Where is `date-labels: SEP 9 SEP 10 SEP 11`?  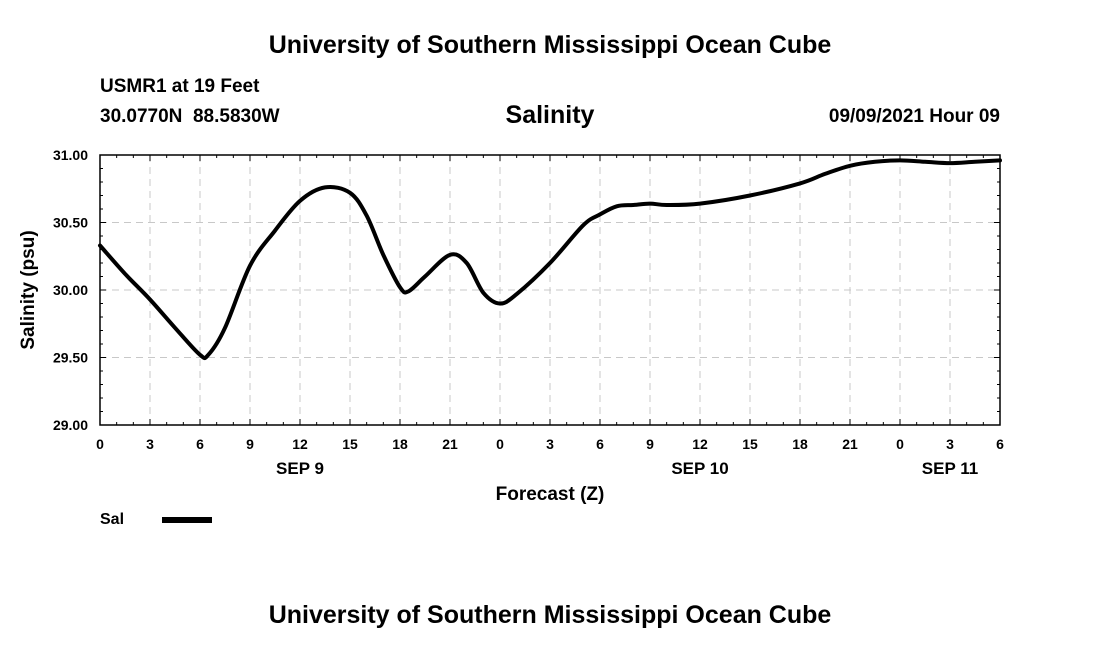 date-labels: SEP 9 SEP 10 SEP 11 is located at coordinates (627, 468).